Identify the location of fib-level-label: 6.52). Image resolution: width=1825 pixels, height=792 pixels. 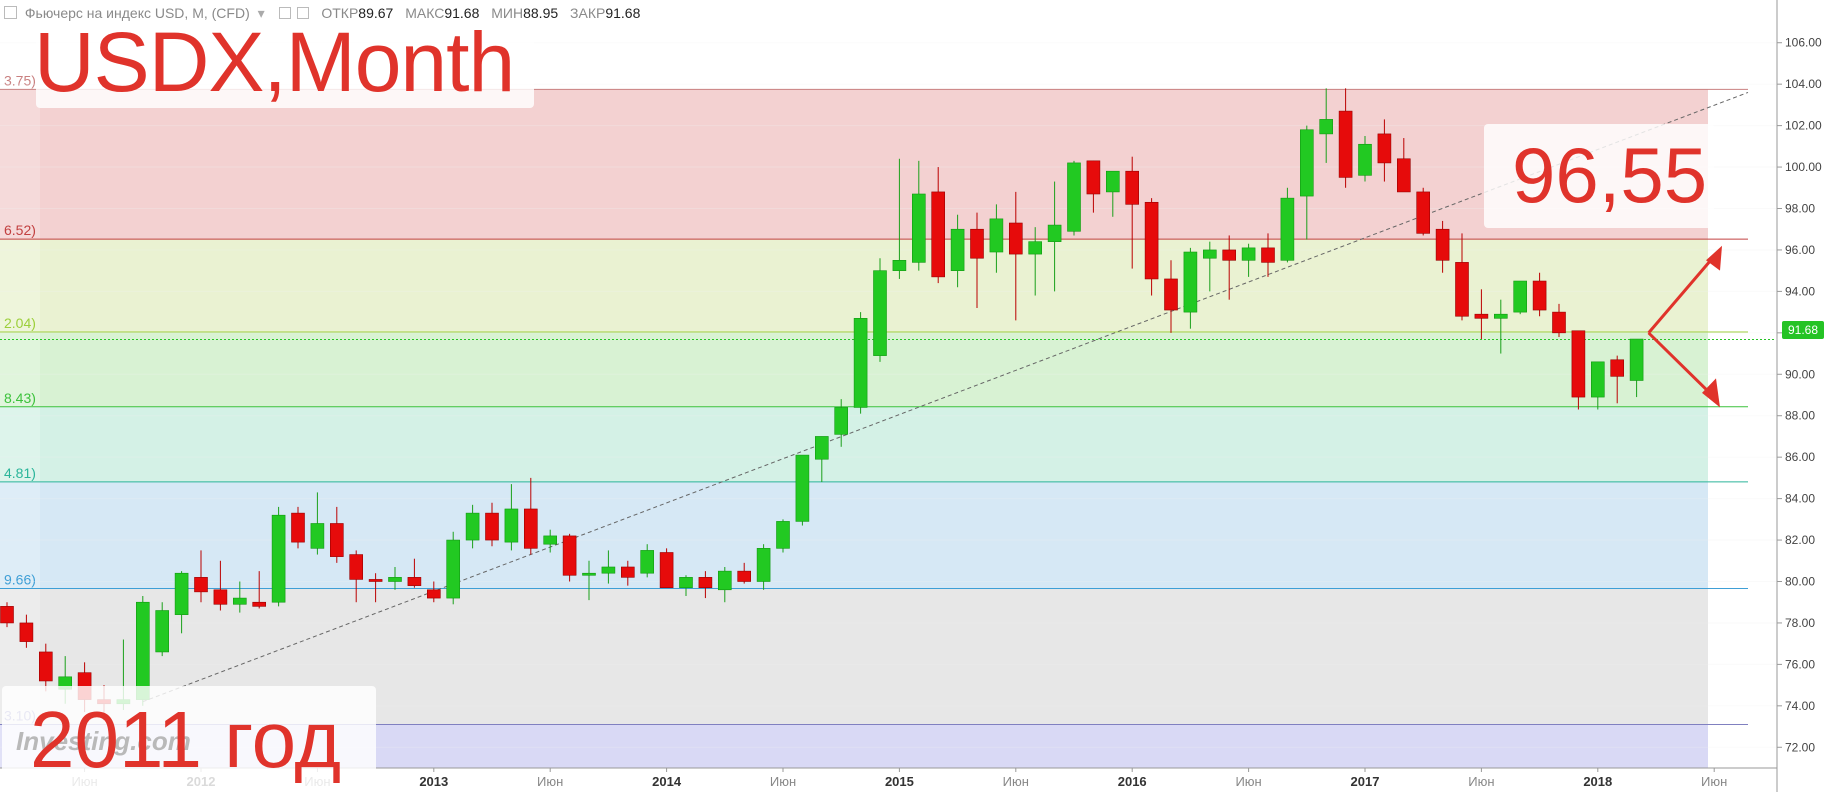
(20, 230).